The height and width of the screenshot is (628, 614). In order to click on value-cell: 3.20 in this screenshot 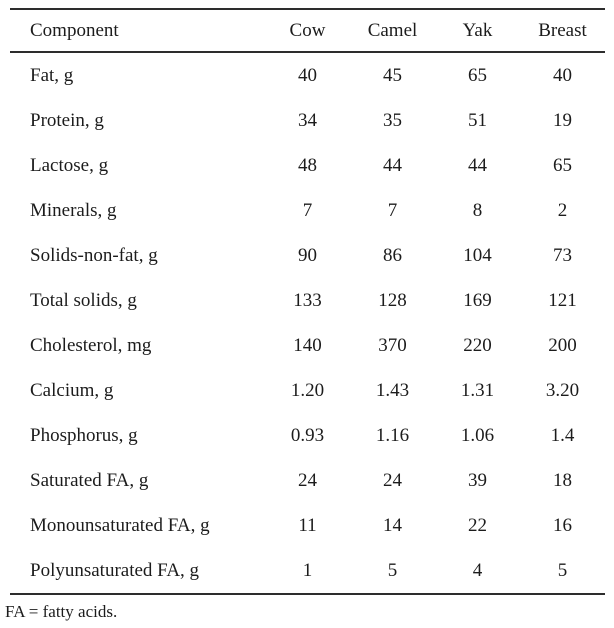, I will do `click(562, 390)`.